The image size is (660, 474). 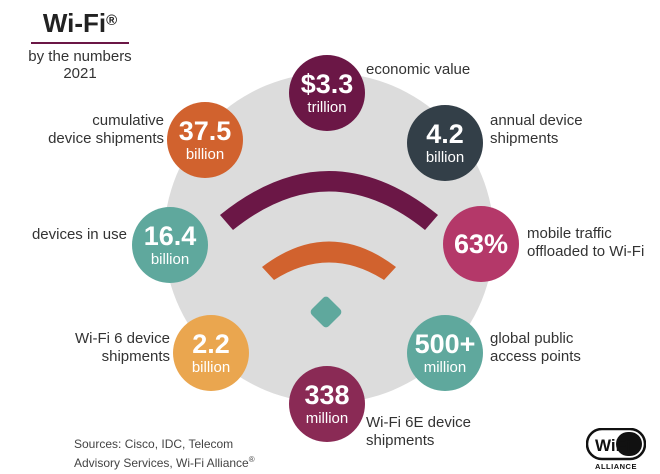 I want to click on stat-wifi6e-shipments: 338 million, so click(x=327, y=404).